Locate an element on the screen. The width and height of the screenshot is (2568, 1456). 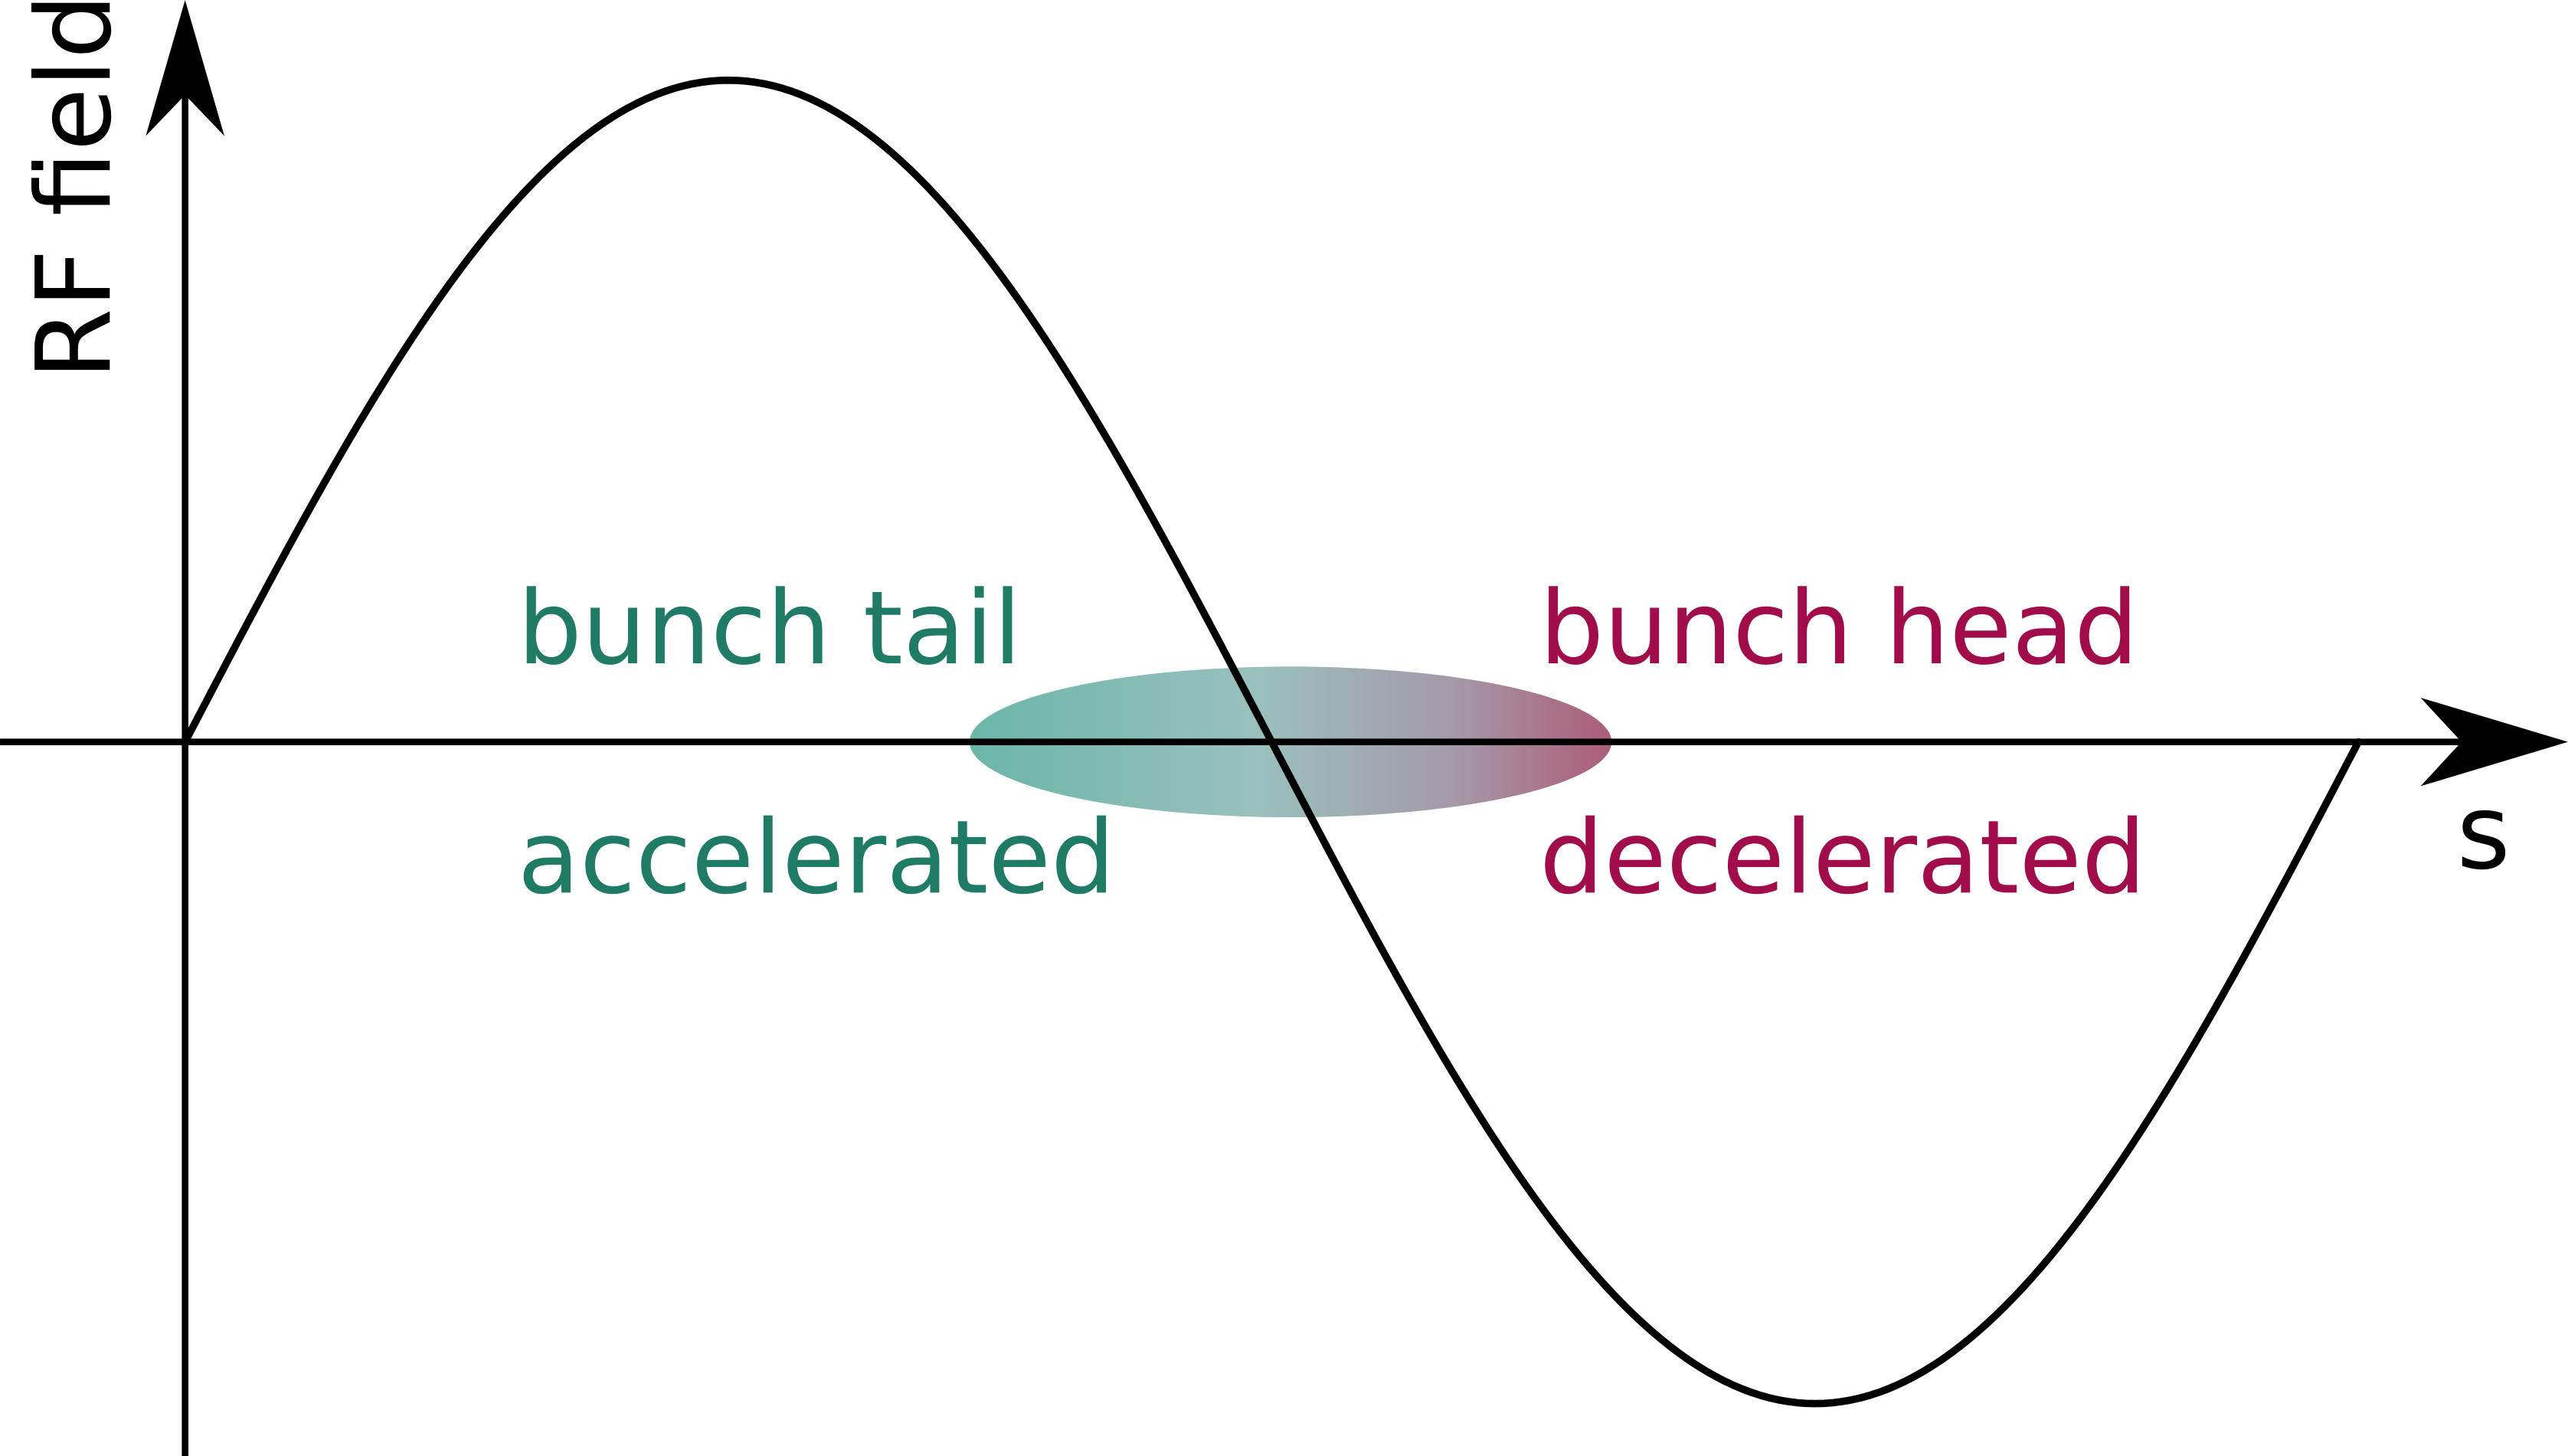
accelerated-label: accelerated is located at coordinates (817, 858).